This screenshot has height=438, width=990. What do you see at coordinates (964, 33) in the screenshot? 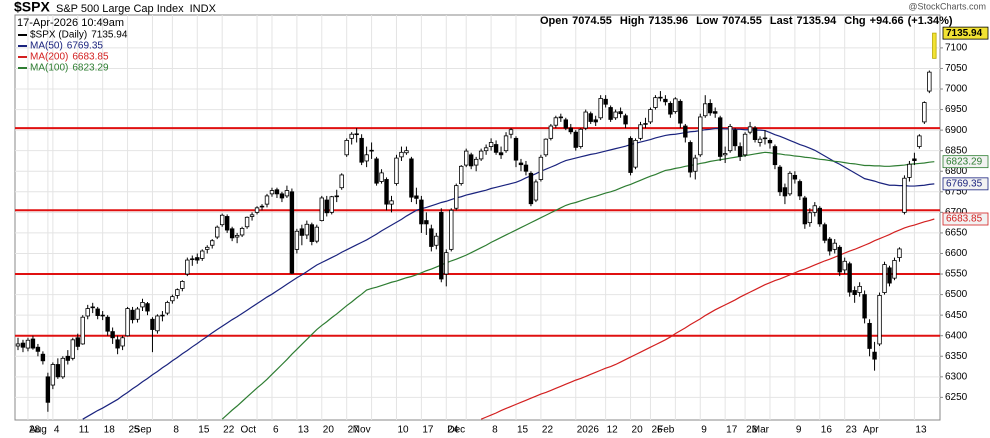
I see `value-tag-label: 7135.94` at bounding box center [964, 33].